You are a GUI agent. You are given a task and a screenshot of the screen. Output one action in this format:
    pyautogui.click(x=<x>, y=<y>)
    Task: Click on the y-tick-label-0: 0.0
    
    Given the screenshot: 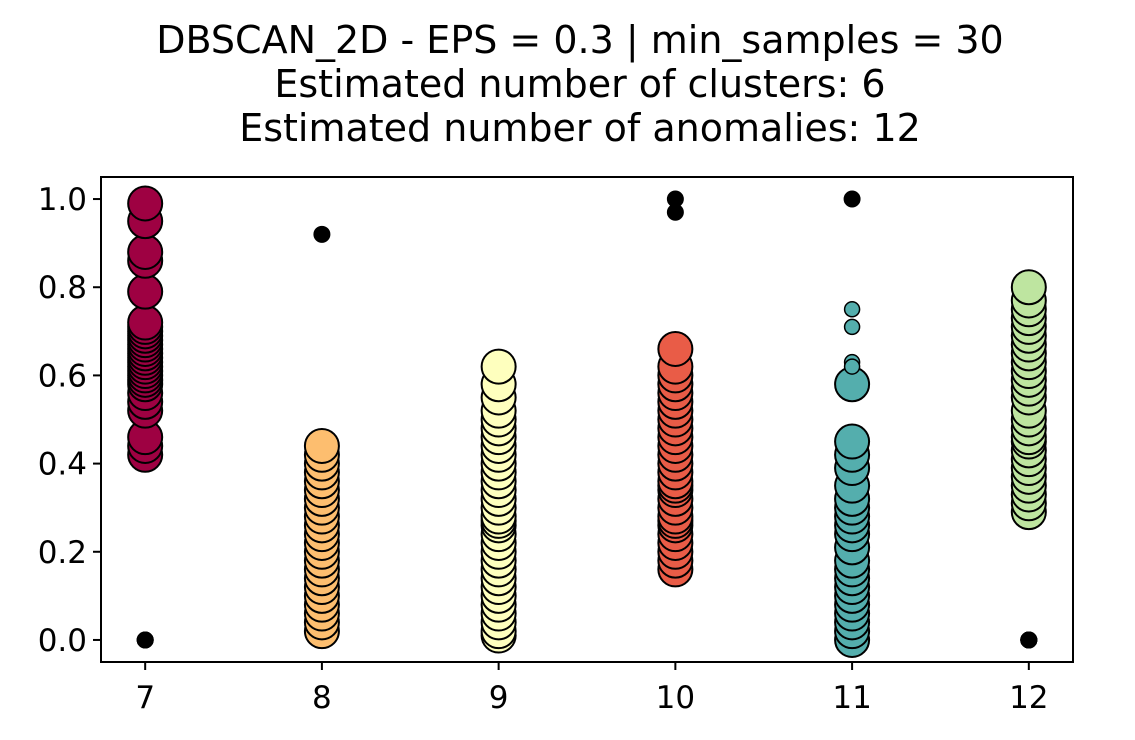 What is the action you would take?
    pyautogui.click(x=62, y=641)
    